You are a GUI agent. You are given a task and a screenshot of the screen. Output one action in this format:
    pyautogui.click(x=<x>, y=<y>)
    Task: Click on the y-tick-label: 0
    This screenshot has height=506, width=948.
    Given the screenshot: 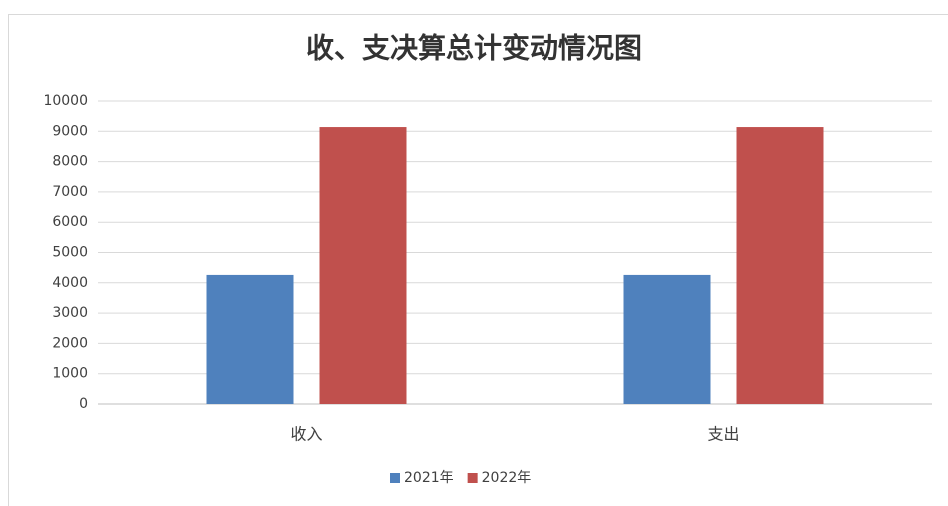 What is the action you would take?
    pyautogui.click(x=83, y=404)
    